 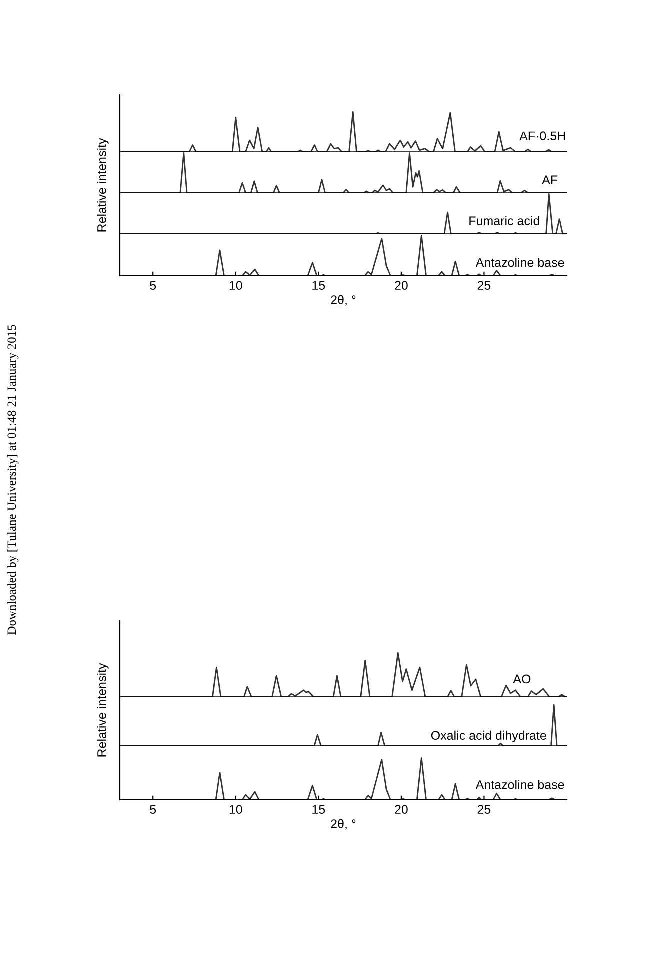 What do you see at coordinates (505, 221) in the screenshot?
I see `series-label: Fumaric acid` at bounding box center [505, 221].